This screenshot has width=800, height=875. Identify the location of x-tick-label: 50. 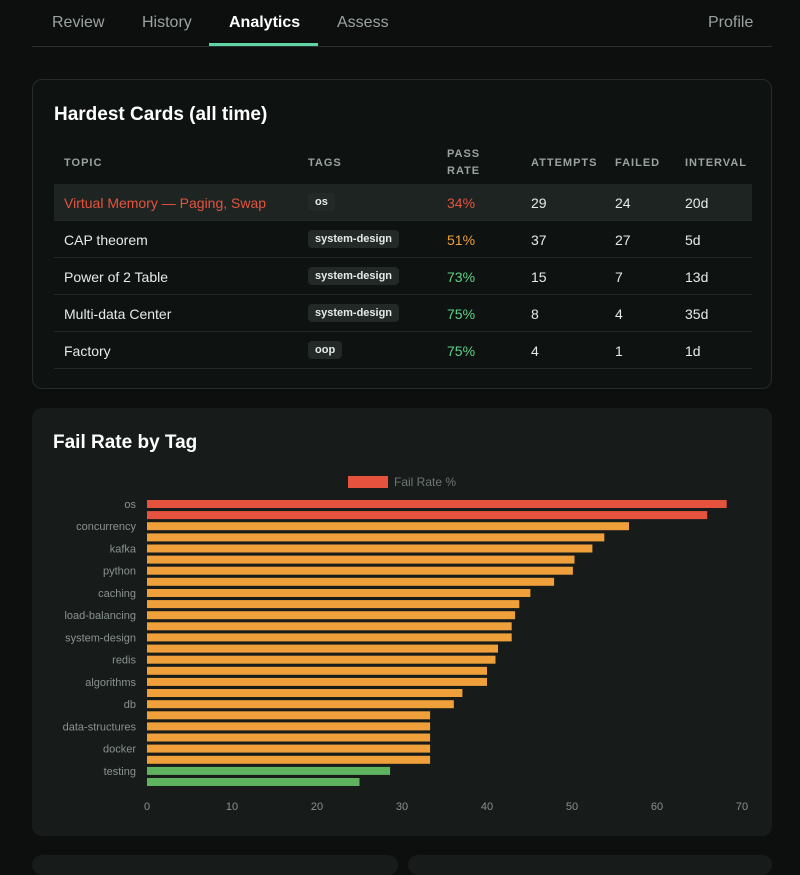
(572, 807).